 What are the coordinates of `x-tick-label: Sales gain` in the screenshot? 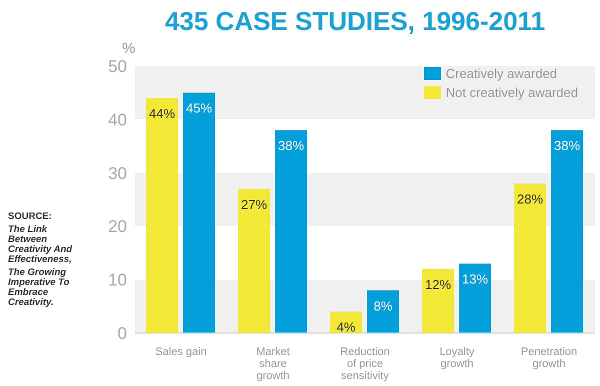 It's located at (181, 352).